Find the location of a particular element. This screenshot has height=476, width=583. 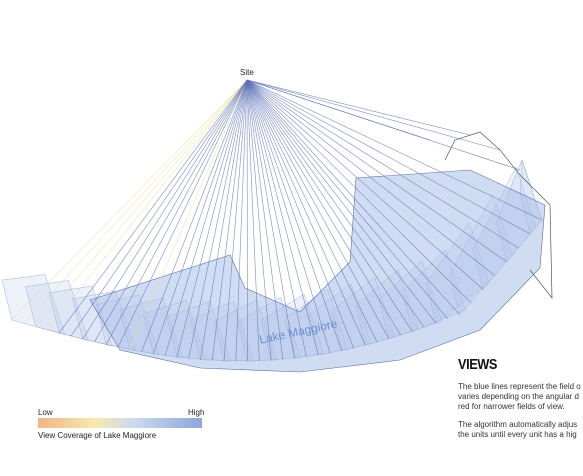

legend-low: Low is located at coordinates (45, 412).